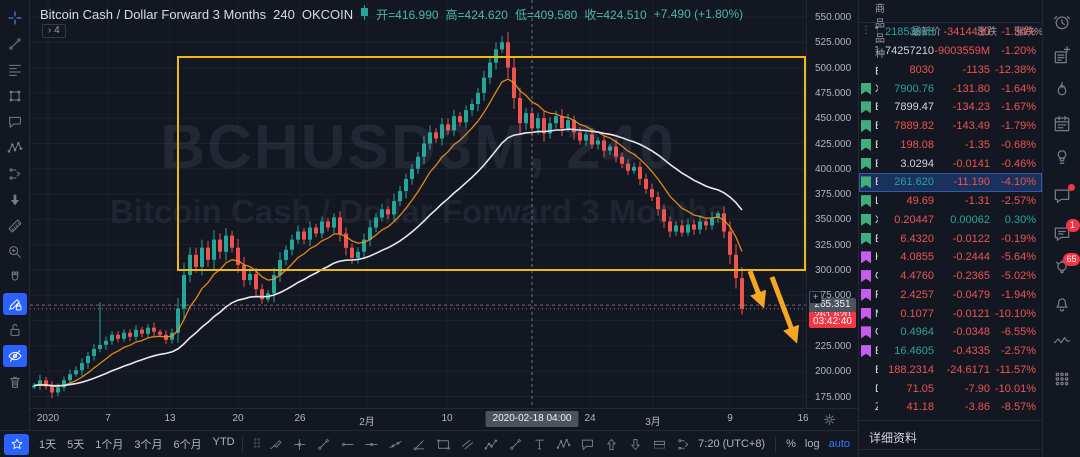  I want to click on arrow-down-tool-button, so click(636, 444).